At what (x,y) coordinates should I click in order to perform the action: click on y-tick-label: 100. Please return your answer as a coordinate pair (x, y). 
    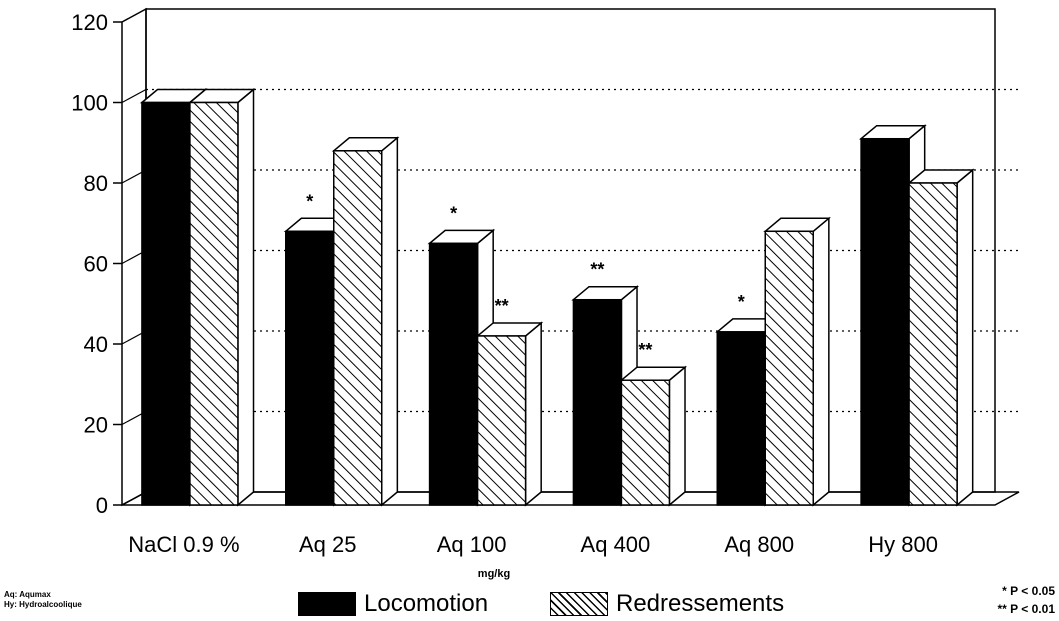
    Looking at the image, I should click on (89, 103).